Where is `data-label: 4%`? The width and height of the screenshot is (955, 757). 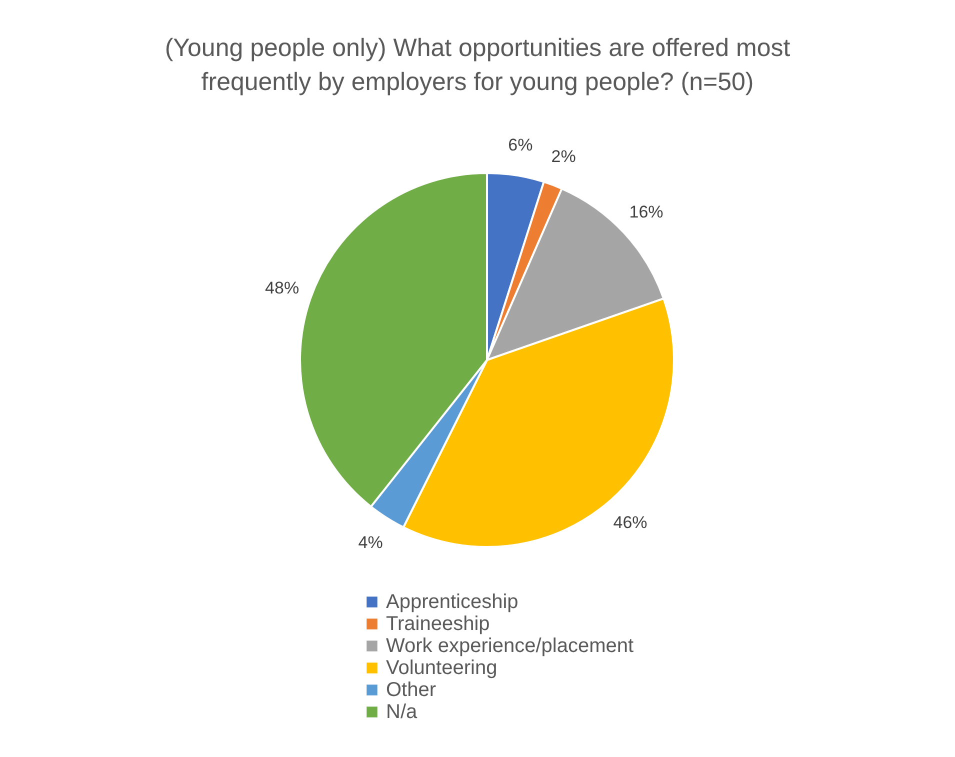 data-label: 4% is located at coordinates (370, 542).